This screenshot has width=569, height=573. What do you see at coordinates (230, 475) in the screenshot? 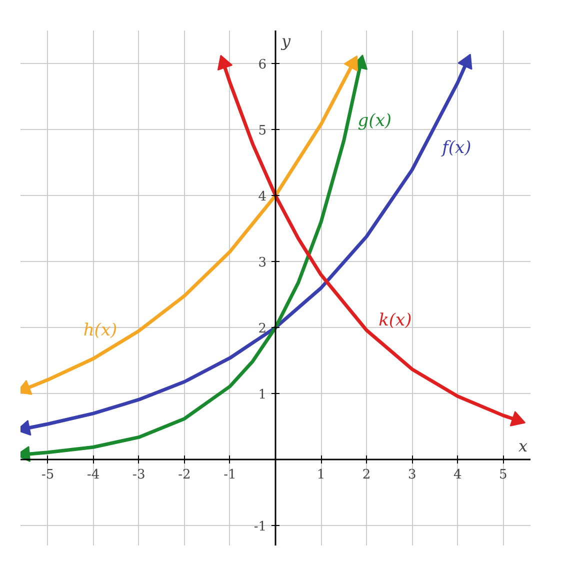
I see `x-tick-label: -1` at bounding box center [230, 475].